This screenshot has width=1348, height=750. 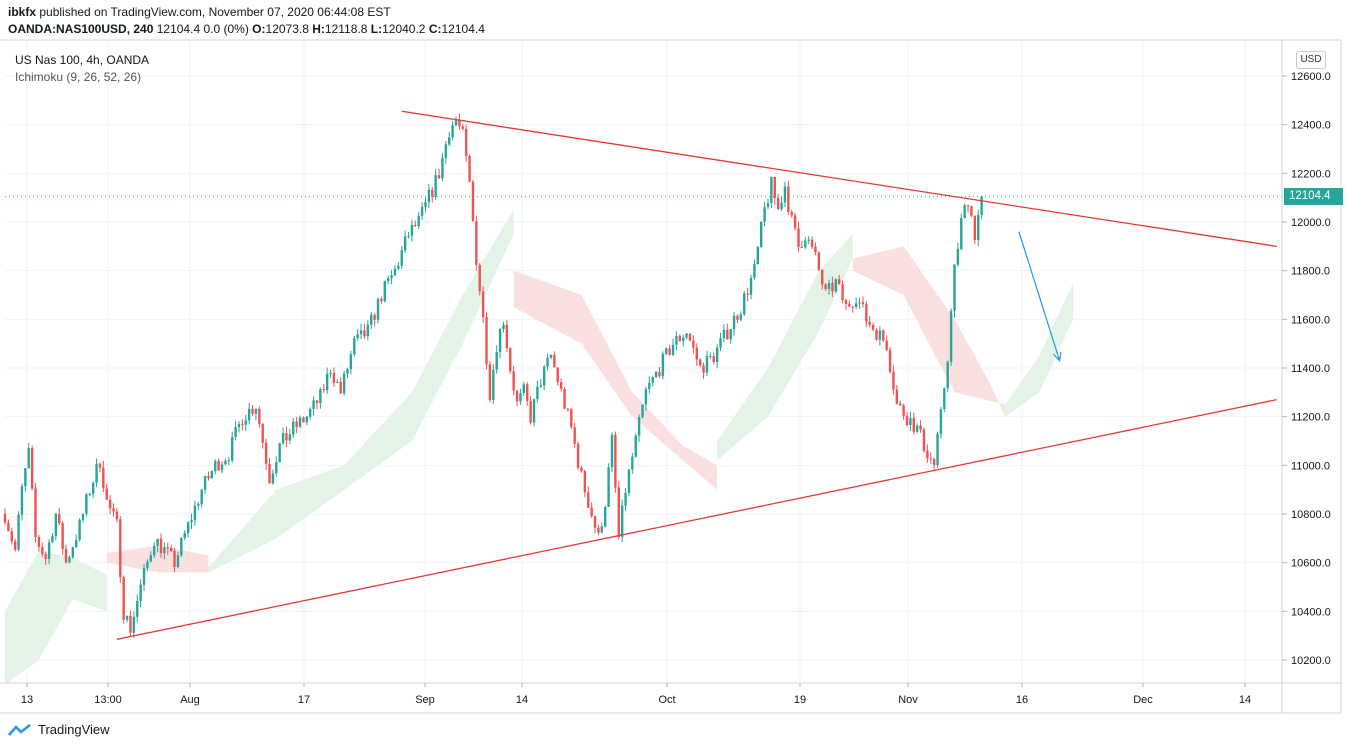 I want to click on time-tick-label: 17, so click(x=304, y=700).